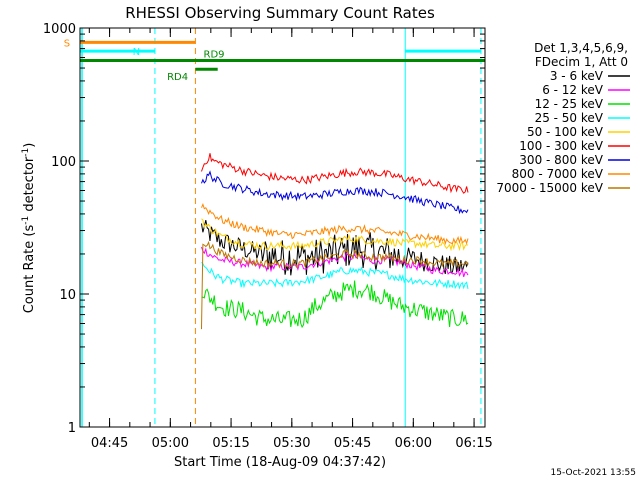 The image size is (640, 480). Describe the element at coordinates (177, 77) in the screenshot. I see `flag-label-rd4: RD4` at that location.